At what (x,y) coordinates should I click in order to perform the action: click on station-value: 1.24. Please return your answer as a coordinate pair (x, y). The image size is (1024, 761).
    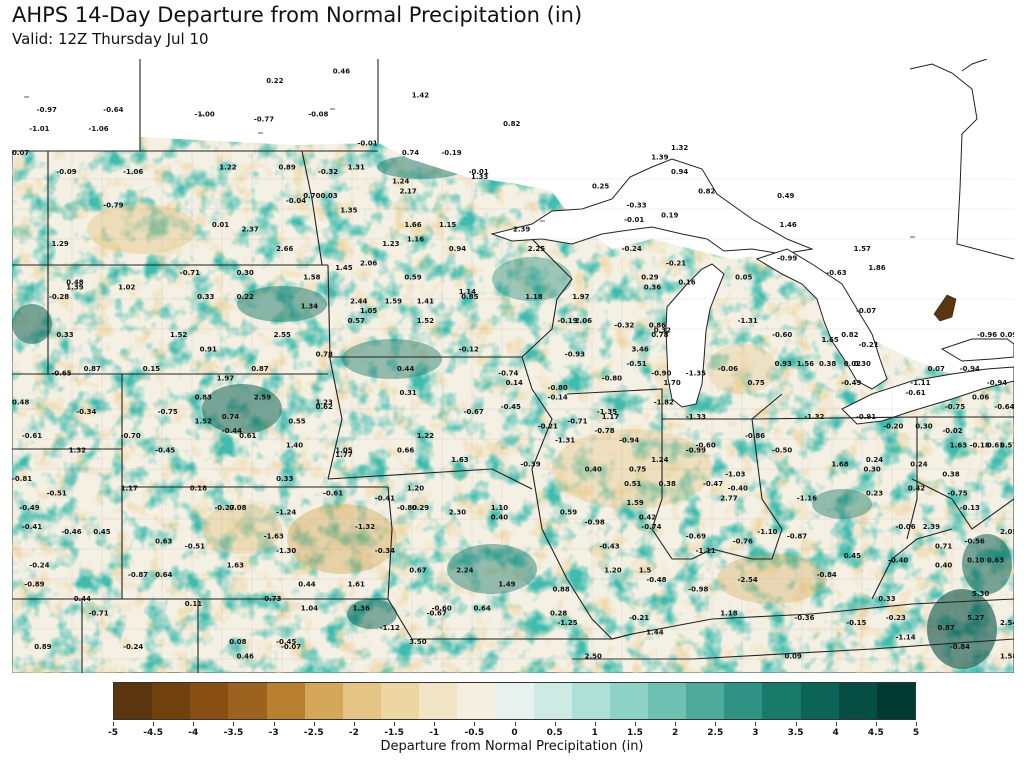
    Looking at the image, I should click on (659, 460).